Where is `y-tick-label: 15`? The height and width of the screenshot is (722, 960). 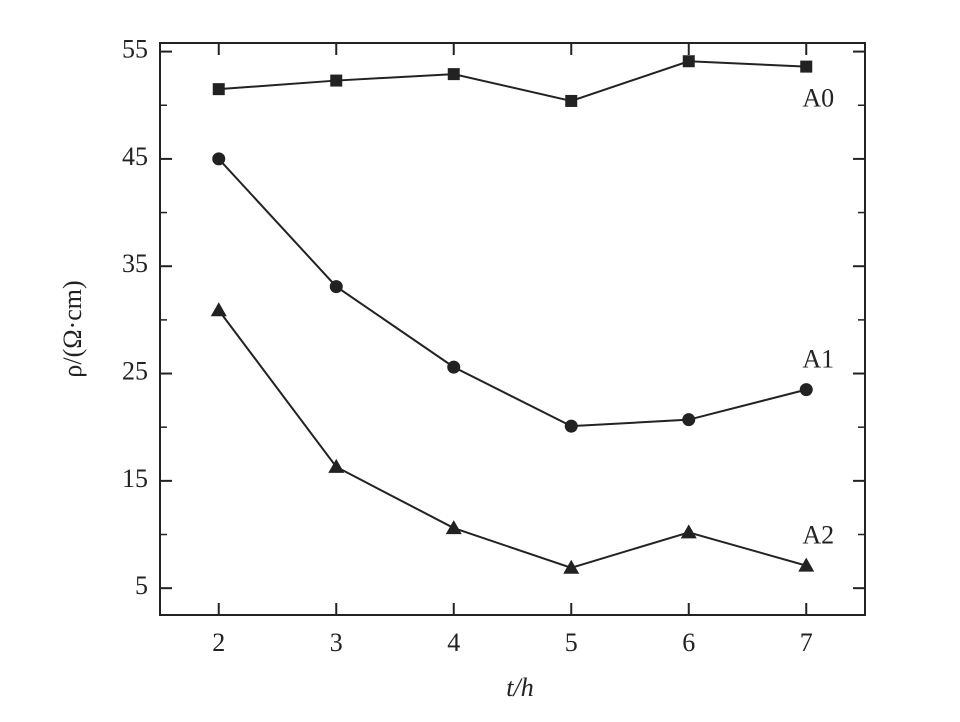
y-tick-label: 15 is located at coordinates (135, 478).